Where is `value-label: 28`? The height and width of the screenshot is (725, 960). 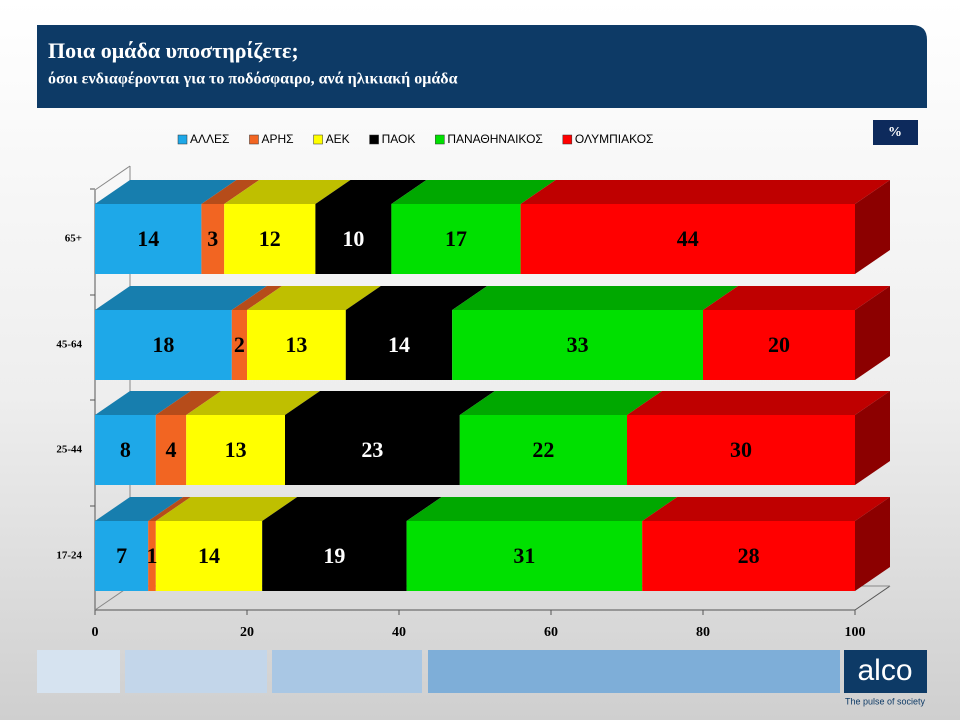
value-label: 28 is located at coordinates (749, 555).